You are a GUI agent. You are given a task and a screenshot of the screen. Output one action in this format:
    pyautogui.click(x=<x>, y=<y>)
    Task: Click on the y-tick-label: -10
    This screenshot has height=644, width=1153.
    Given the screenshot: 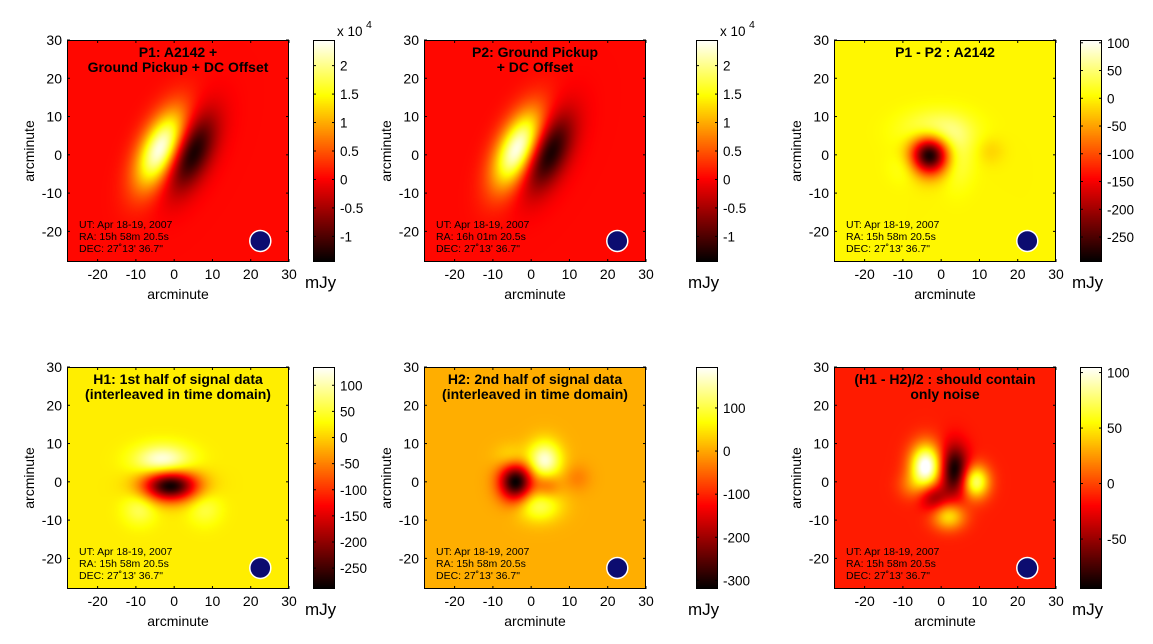 What is the action you would take?
    pyautogui.click(x=819, y=193)
    